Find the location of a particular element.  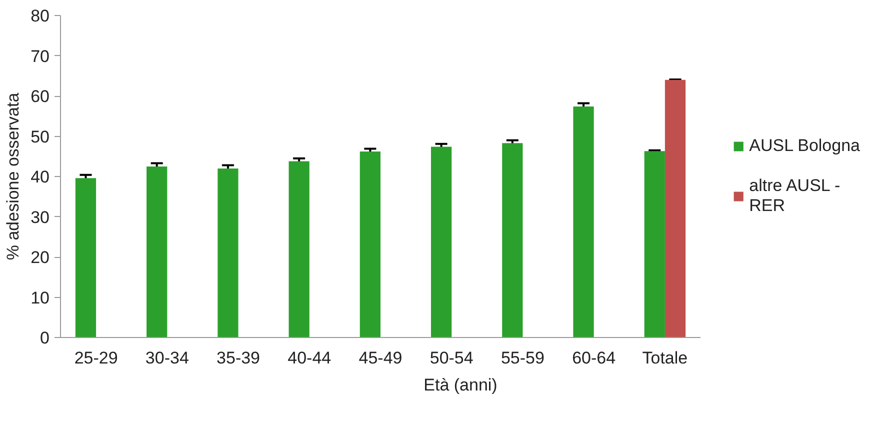

y-tick-label: 20 is located at coordinates (40, 257).